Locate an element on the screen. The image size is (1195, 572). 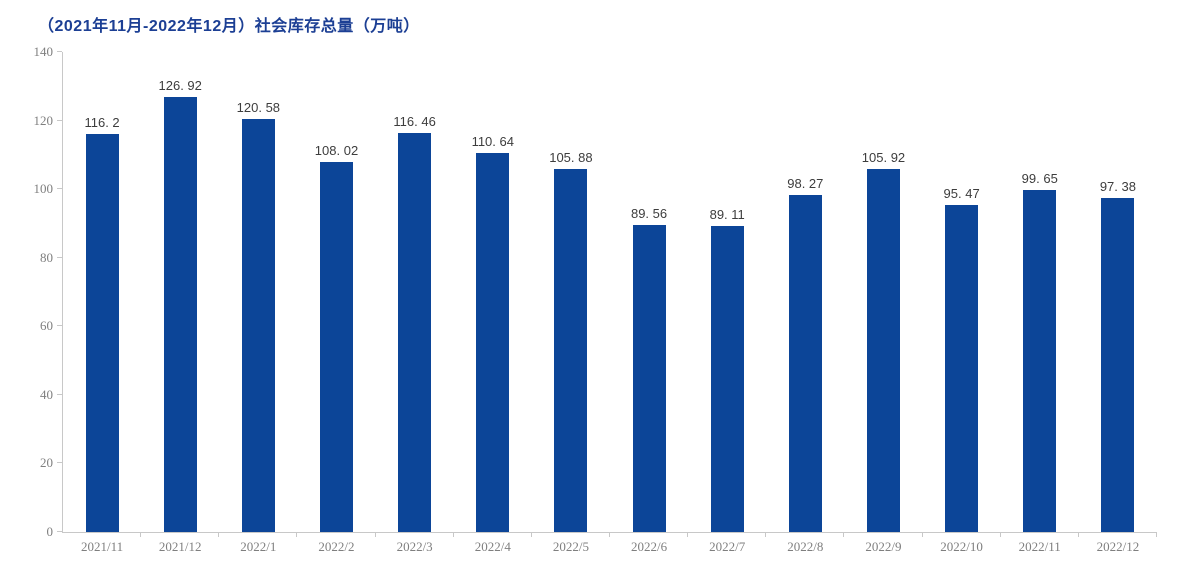
x-tick-label: 2022/1 is located at coordinates (258, 546).